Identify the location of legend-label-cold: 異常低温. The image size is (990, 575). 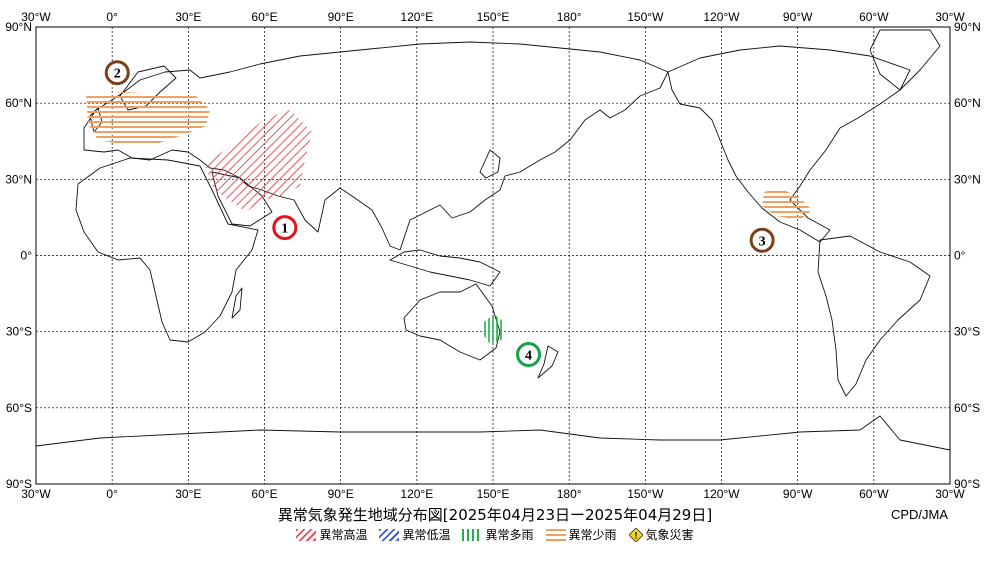
(426, 535).